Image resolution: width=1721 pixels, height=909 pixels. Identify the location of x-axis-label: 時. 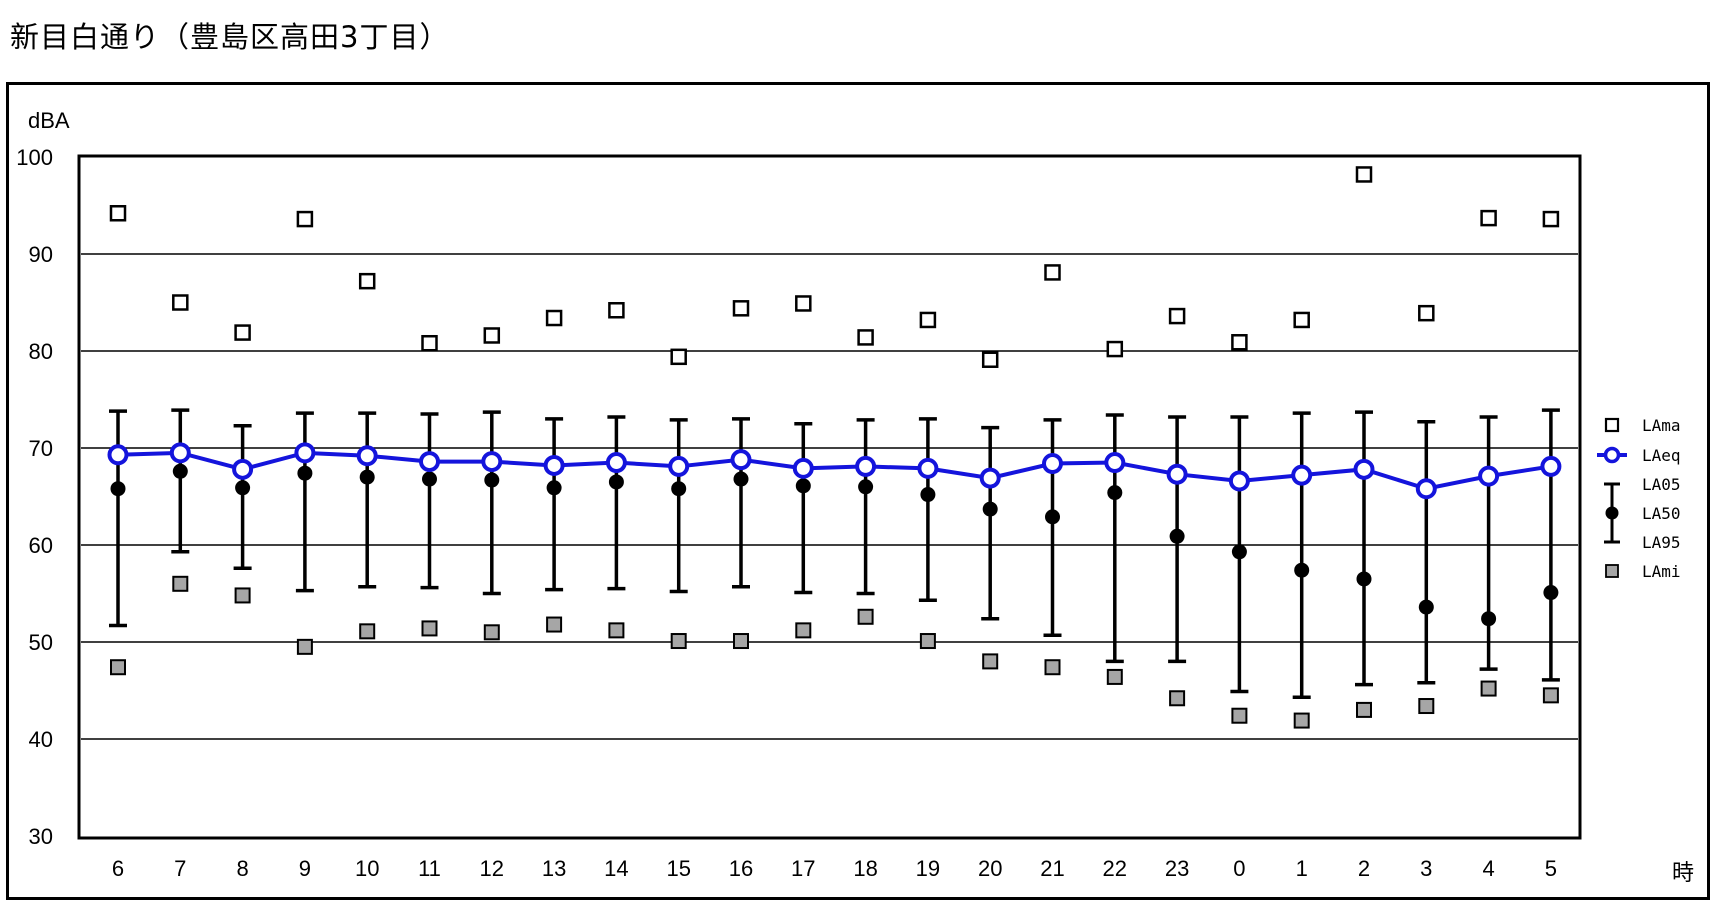
(1683, 872).